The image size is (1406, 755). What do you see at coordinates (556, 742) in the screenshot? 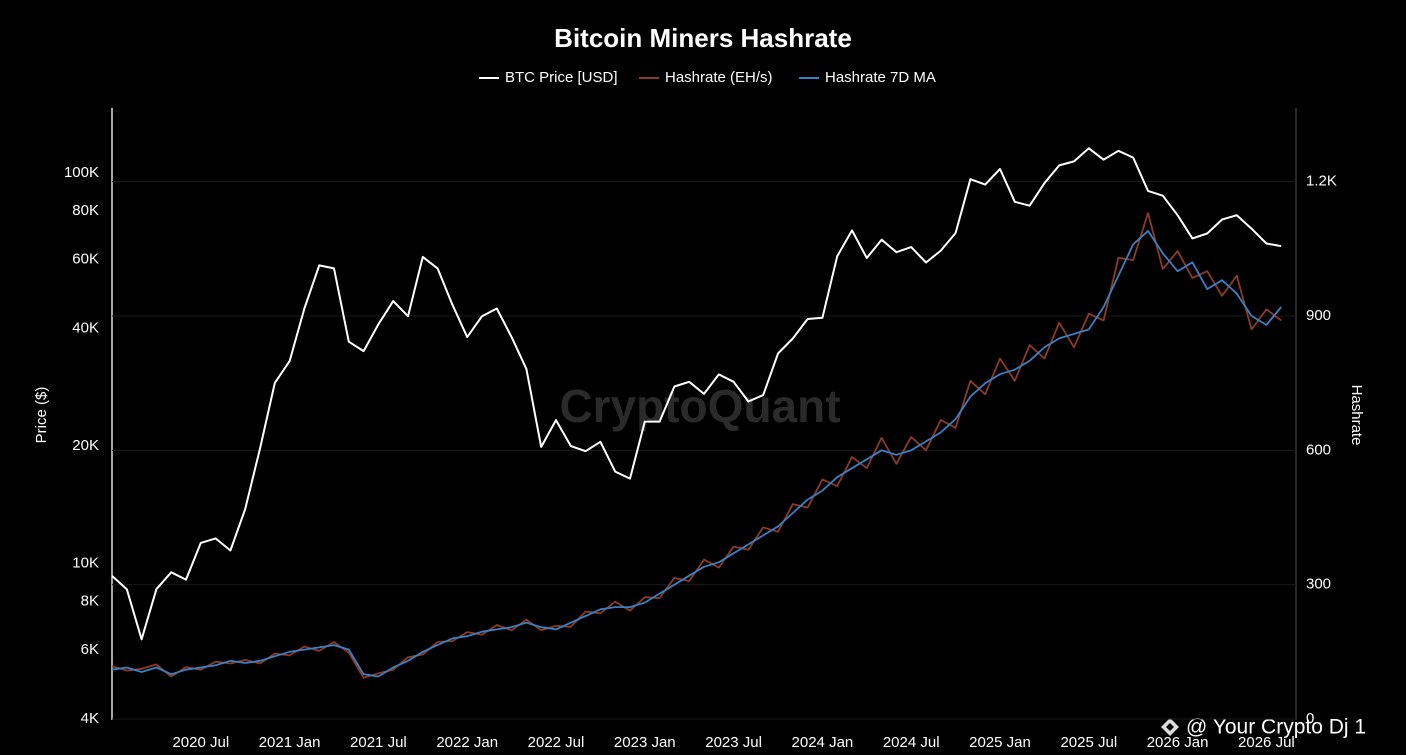
I see `x-tick-label: 2022 Jul` at bounding box center [556, 742].